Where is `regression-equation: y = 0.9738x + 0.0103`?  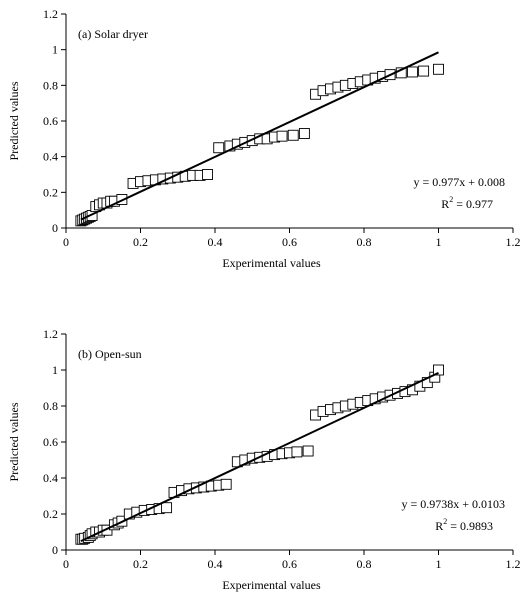 regression-equation: y = 0.9738x + 0.0103 is located at coordinates (453, 504).